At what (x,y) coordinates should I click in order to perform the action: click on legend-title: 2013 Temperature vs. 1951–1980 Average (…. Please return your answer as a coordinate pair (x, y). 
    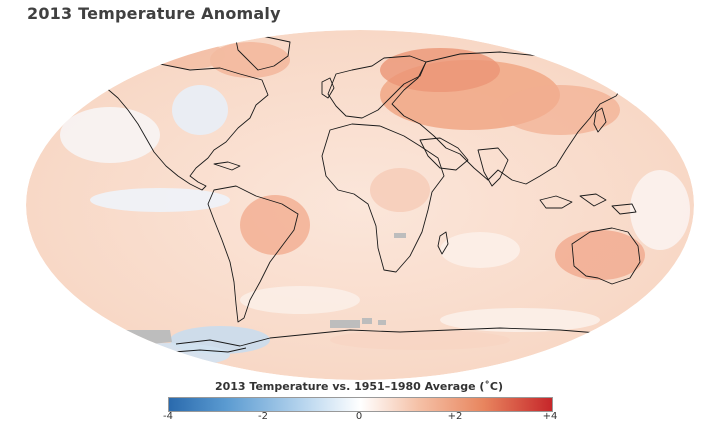
    Looking at the image, I should click on (359, 386).